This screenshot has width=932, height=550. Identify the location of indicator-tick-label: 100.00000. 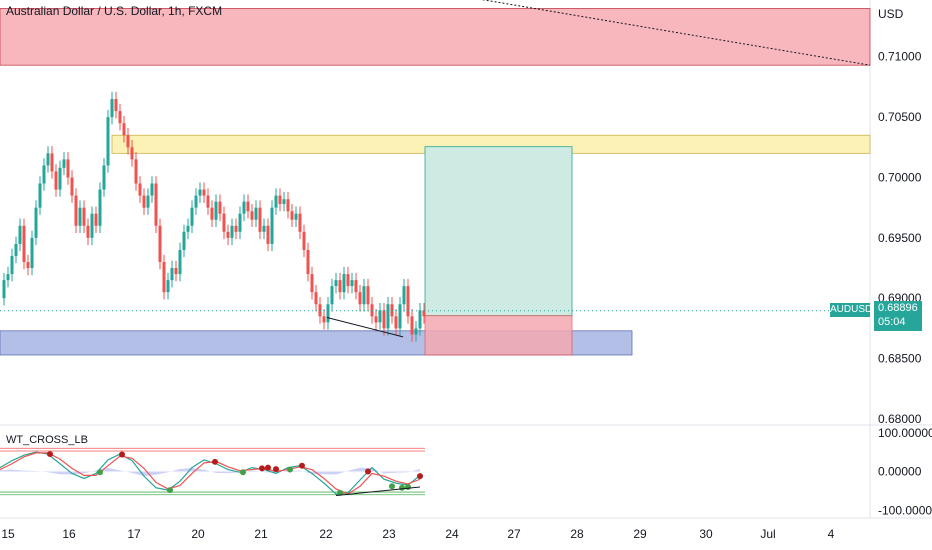
(905, 433).